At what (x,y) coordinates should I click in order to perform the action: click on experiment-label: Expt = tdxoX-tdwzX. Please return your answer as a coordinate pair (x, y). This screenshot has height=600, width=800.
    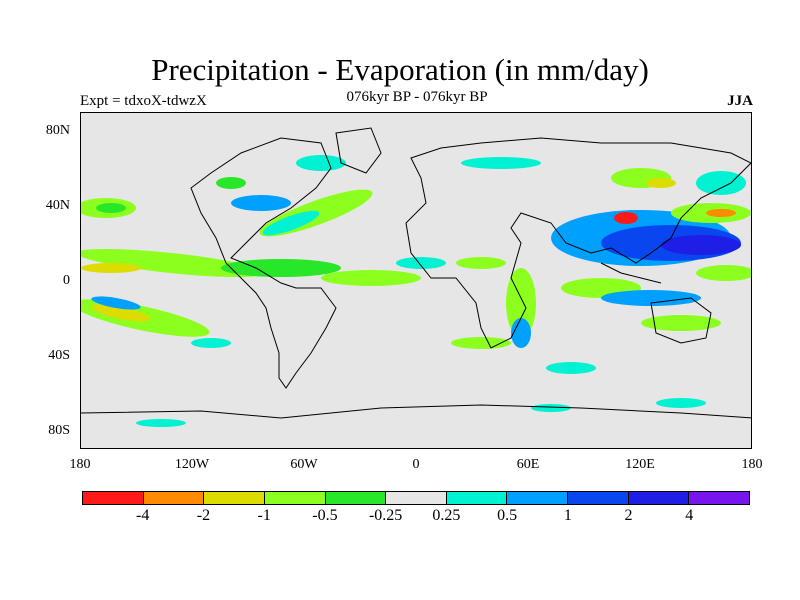
    Looking at the image, I should click on (143, 101).